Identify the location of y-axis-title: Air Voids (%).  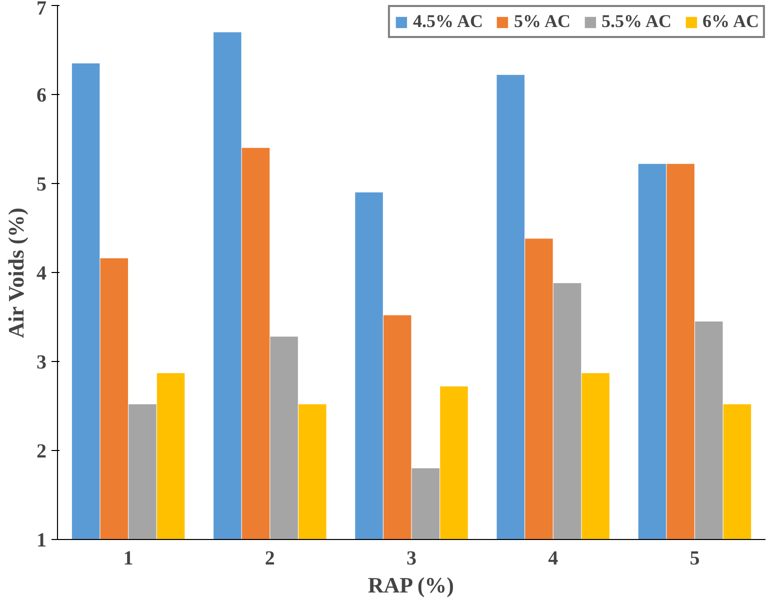
(16, 273).